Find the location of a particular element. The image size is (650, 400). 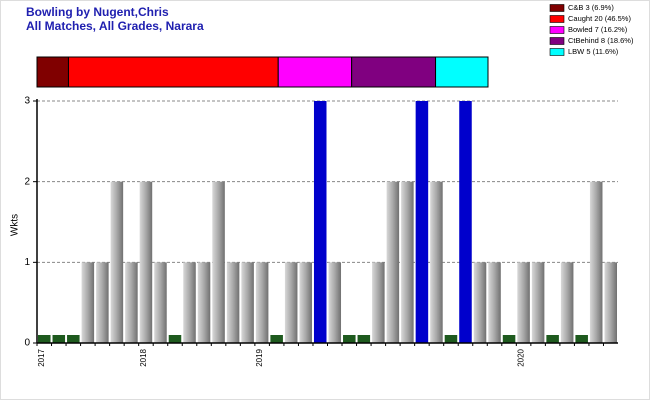

y-tick-label: 2 is located at coordinates (27, 181).